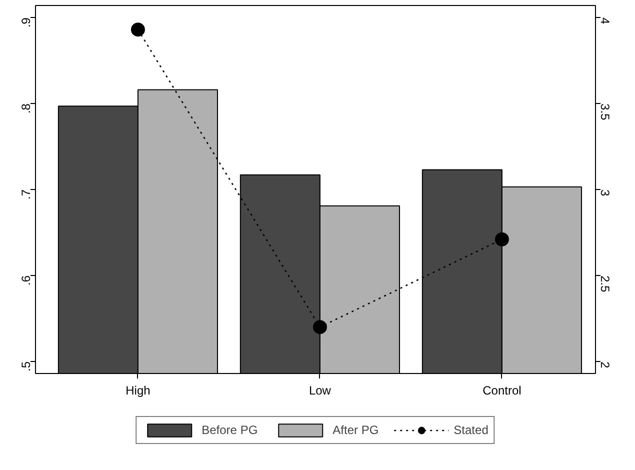 This screenshot has height=470, width=635. What do you see at coordinates (230, 430) in the screenshot?
I see `legend-label: Before PG` at bounding box center [230, 430].